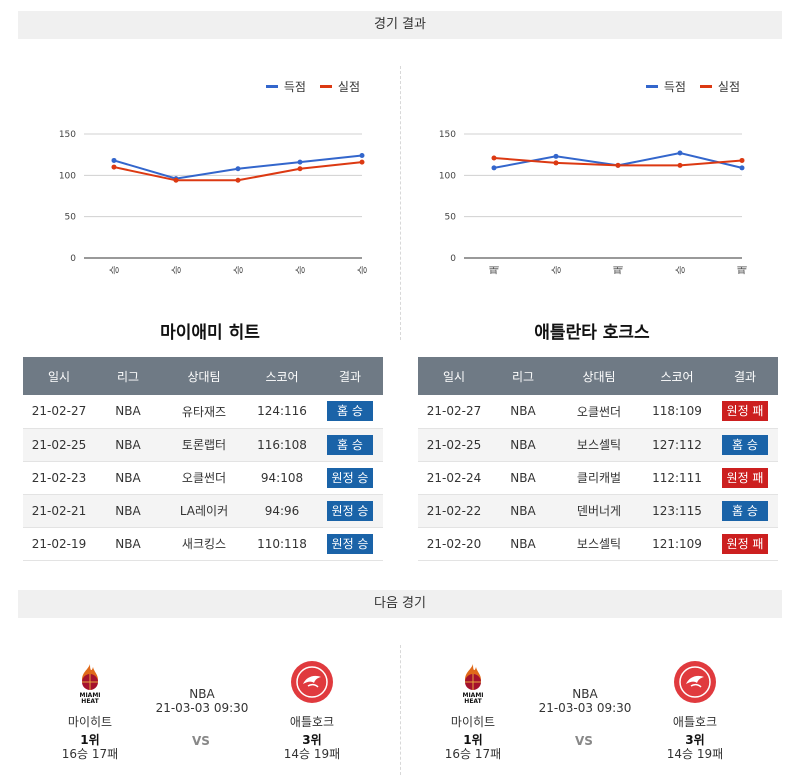 Image resolution: width=793 pixels, height=781 pixels. I want to click on svg-text: HEAT, so click(473, 701).